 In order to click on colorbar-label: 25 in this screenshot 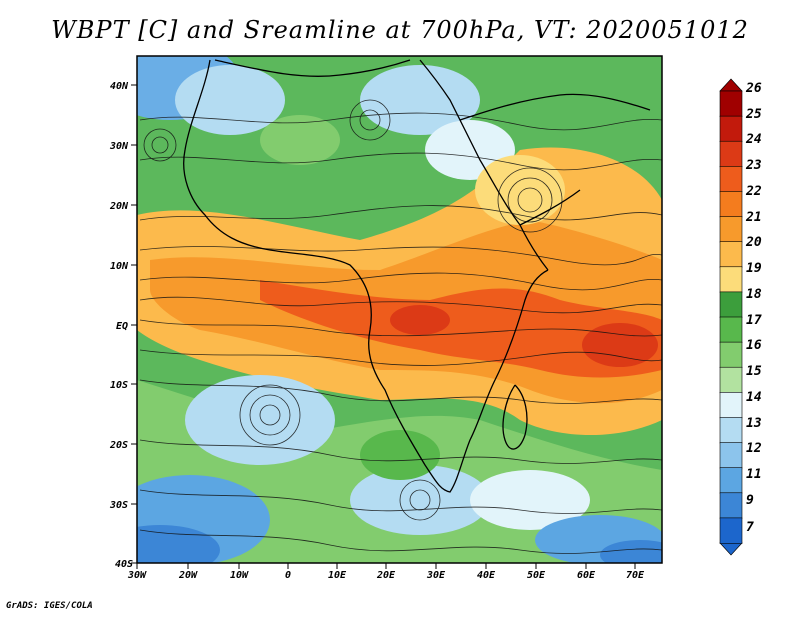, I will do `click(753, 114)`.